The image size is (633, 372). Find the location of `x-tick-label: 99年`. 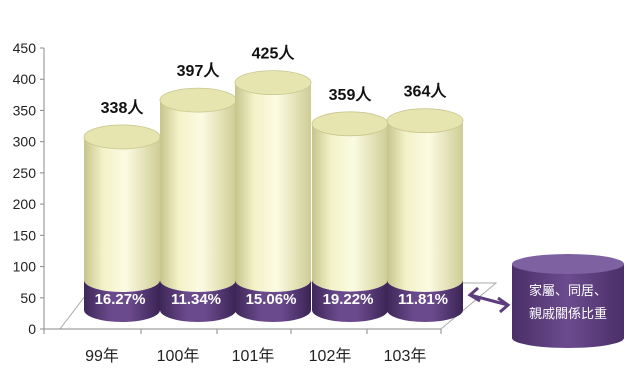

x-tick-label: 99年 is located at coordinates (102, 356).